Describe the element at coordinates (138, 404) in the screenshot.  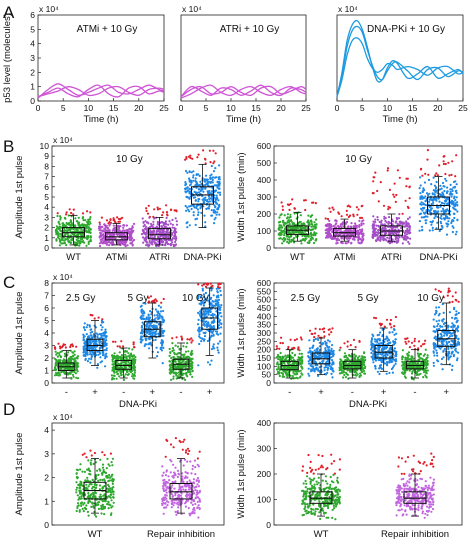
I see `x-axis-label: DNA-PKi` at that location.